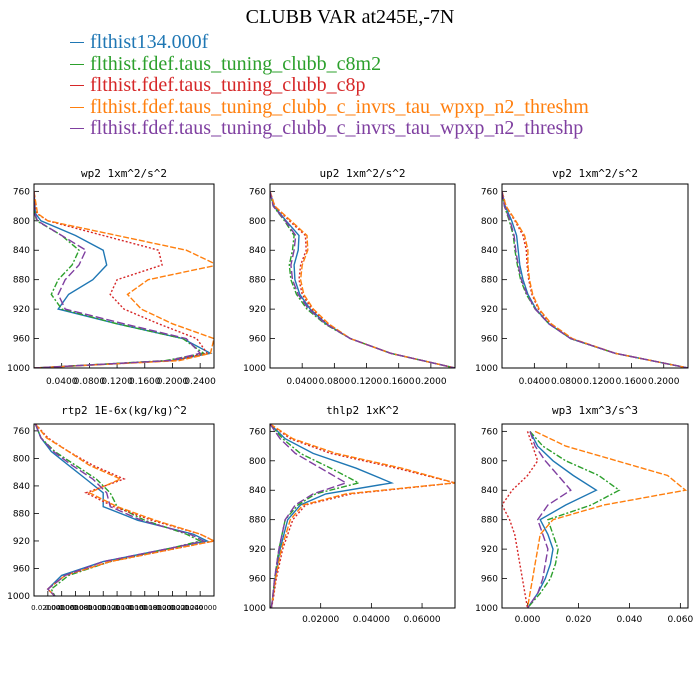 Image resolution: width=700 pixels, height=700 pixels. What do you see at coordinates (124, 410) in the screenshot?
I see `panel-title: rtp2 1E-6x(kg/kg)^2` at bounding box center [124, 410].